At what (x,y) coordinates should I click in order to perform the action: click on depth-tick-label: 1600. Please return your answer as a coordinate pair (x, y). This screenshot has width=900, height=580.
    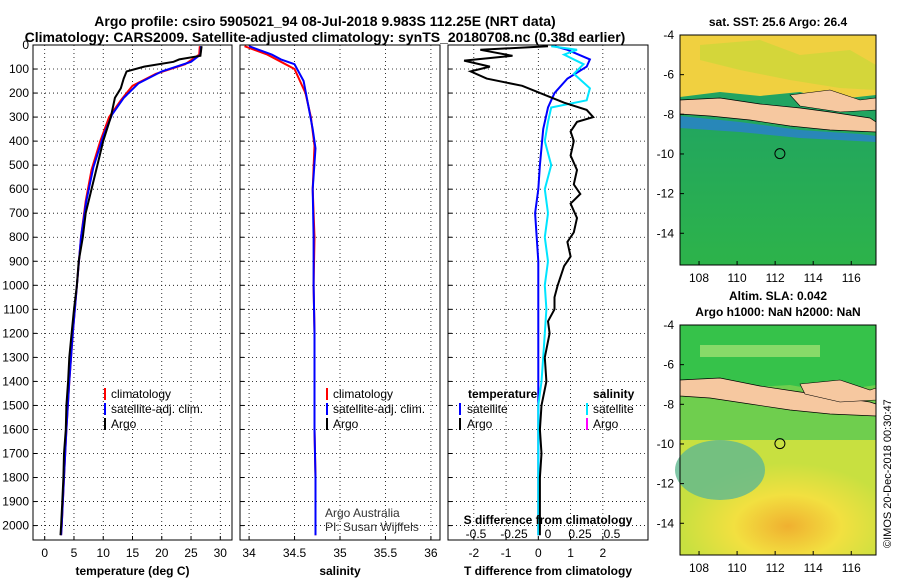
    Looking at the image, I should click on (15, 429).